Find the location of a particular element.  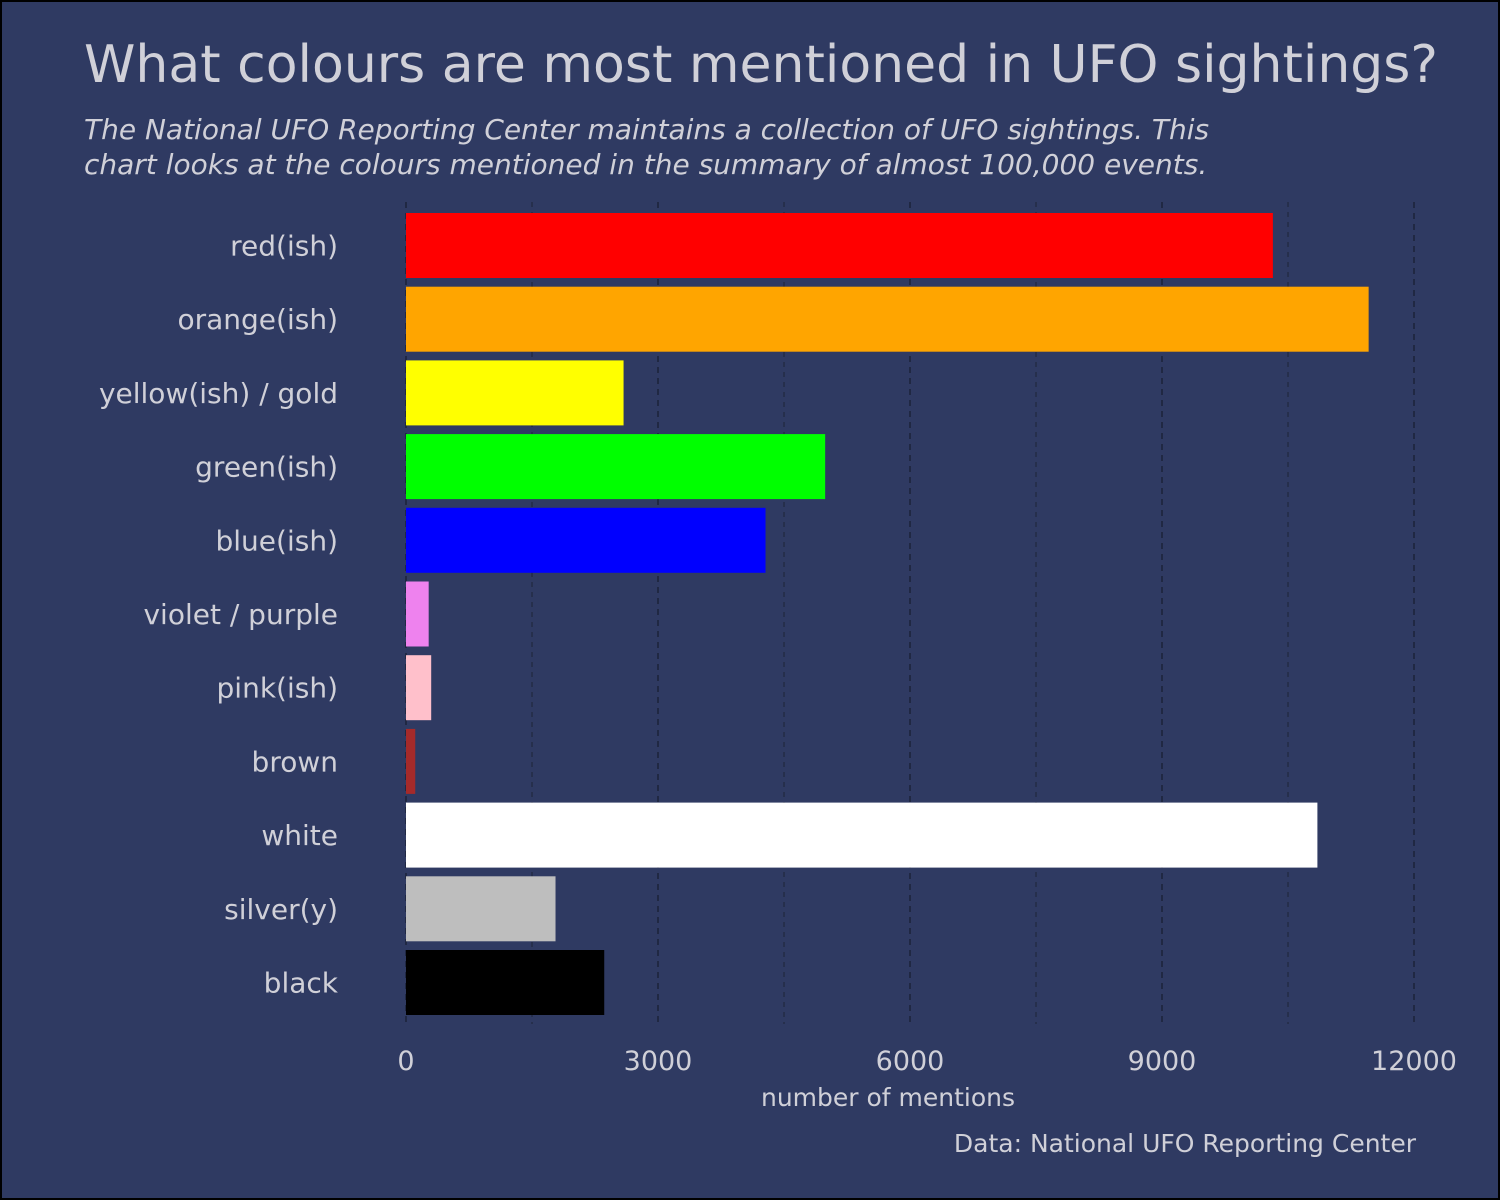

bar-green-ish is located at coordinates (616, 467).